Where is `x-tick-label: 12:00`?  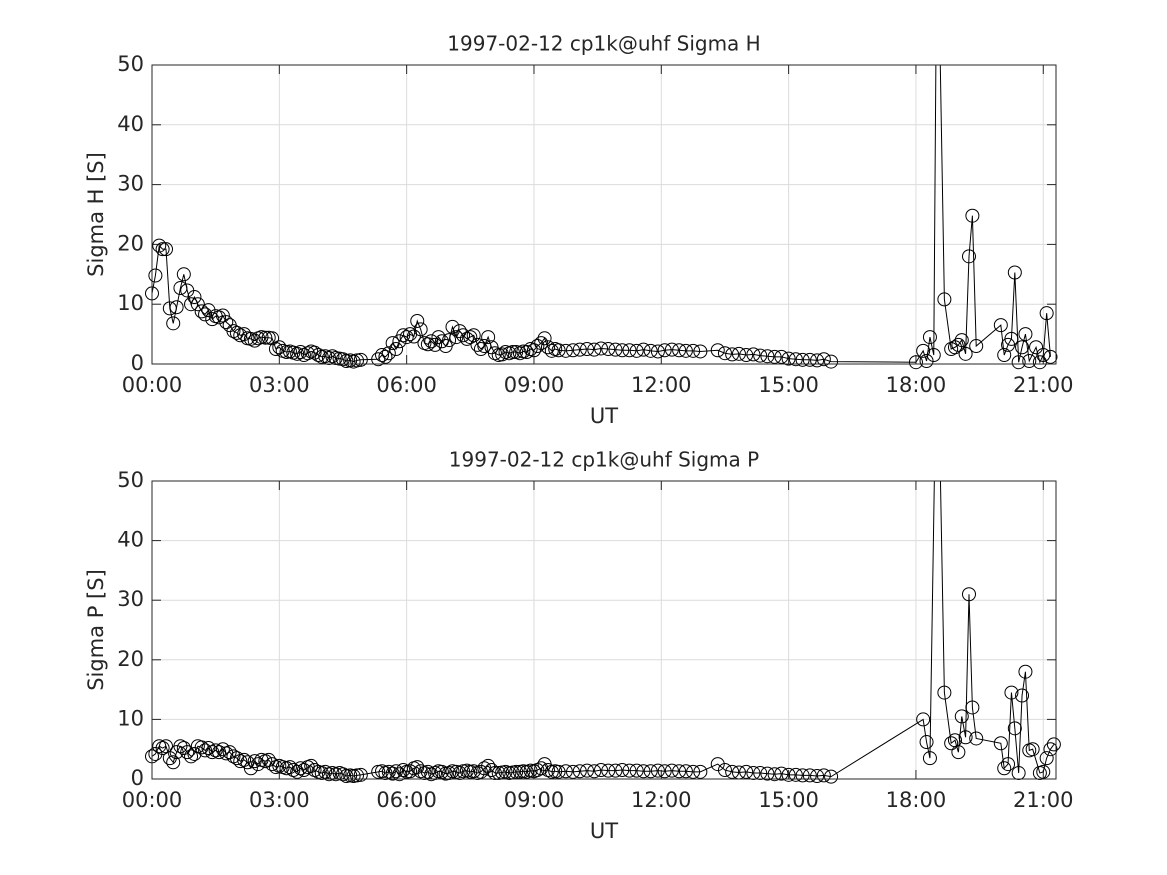
x-tick-label: 12:00 is located at coordinates (661, 800).